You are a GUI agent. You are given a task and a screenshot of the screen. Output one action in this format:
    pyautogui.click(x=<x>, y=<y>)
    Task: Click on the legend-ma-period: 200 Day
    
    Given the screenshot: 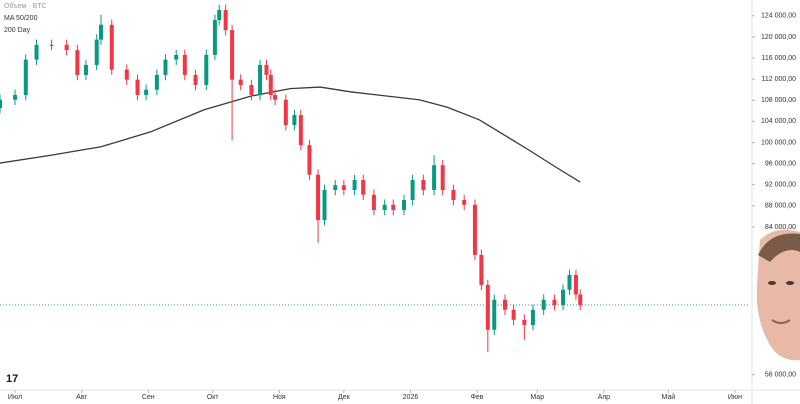 What is the action you would take?
    pyautogui.click(x=17, y=30)
    